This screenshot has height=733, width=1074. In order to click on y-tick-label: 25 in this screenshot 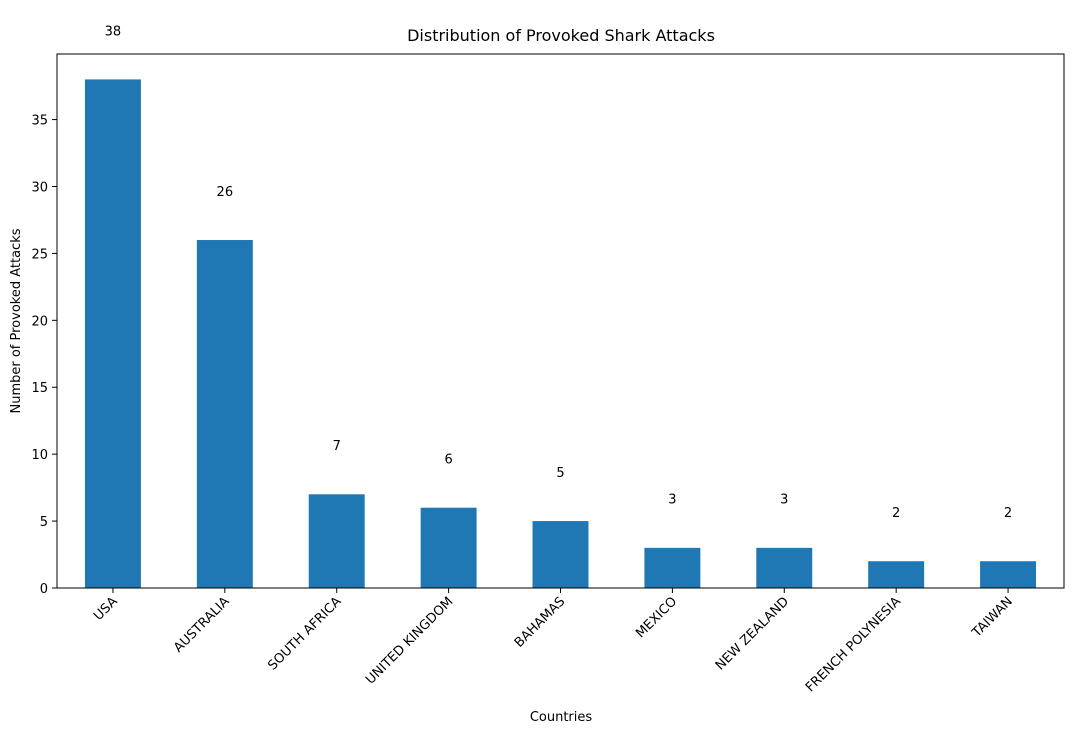, I will do `click(39, 254)`.